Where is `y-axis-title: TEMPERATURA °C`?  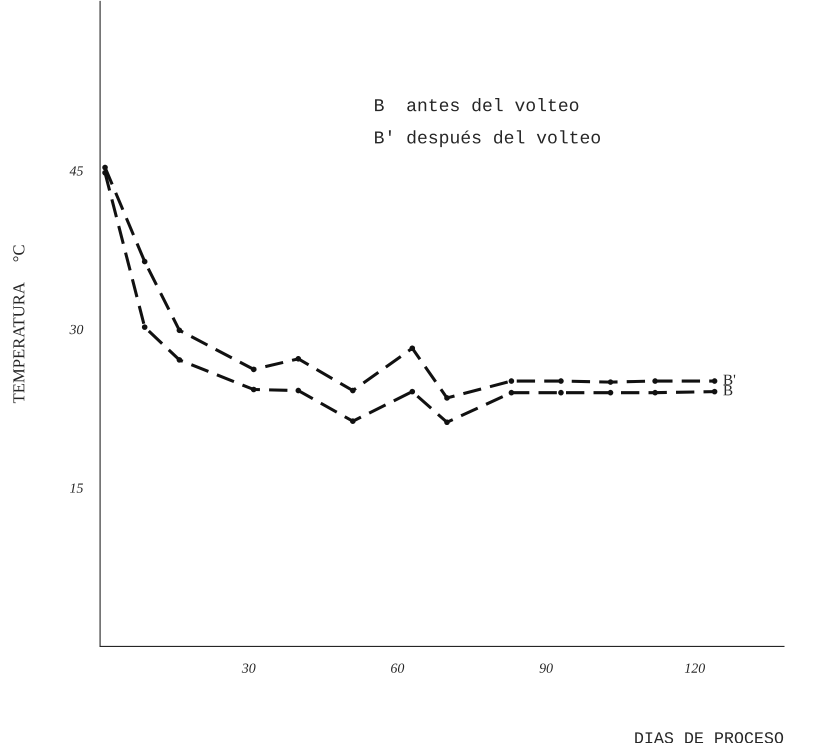
y-axis-title: TEMPERATURA °C is located at coordinates (18, 324).